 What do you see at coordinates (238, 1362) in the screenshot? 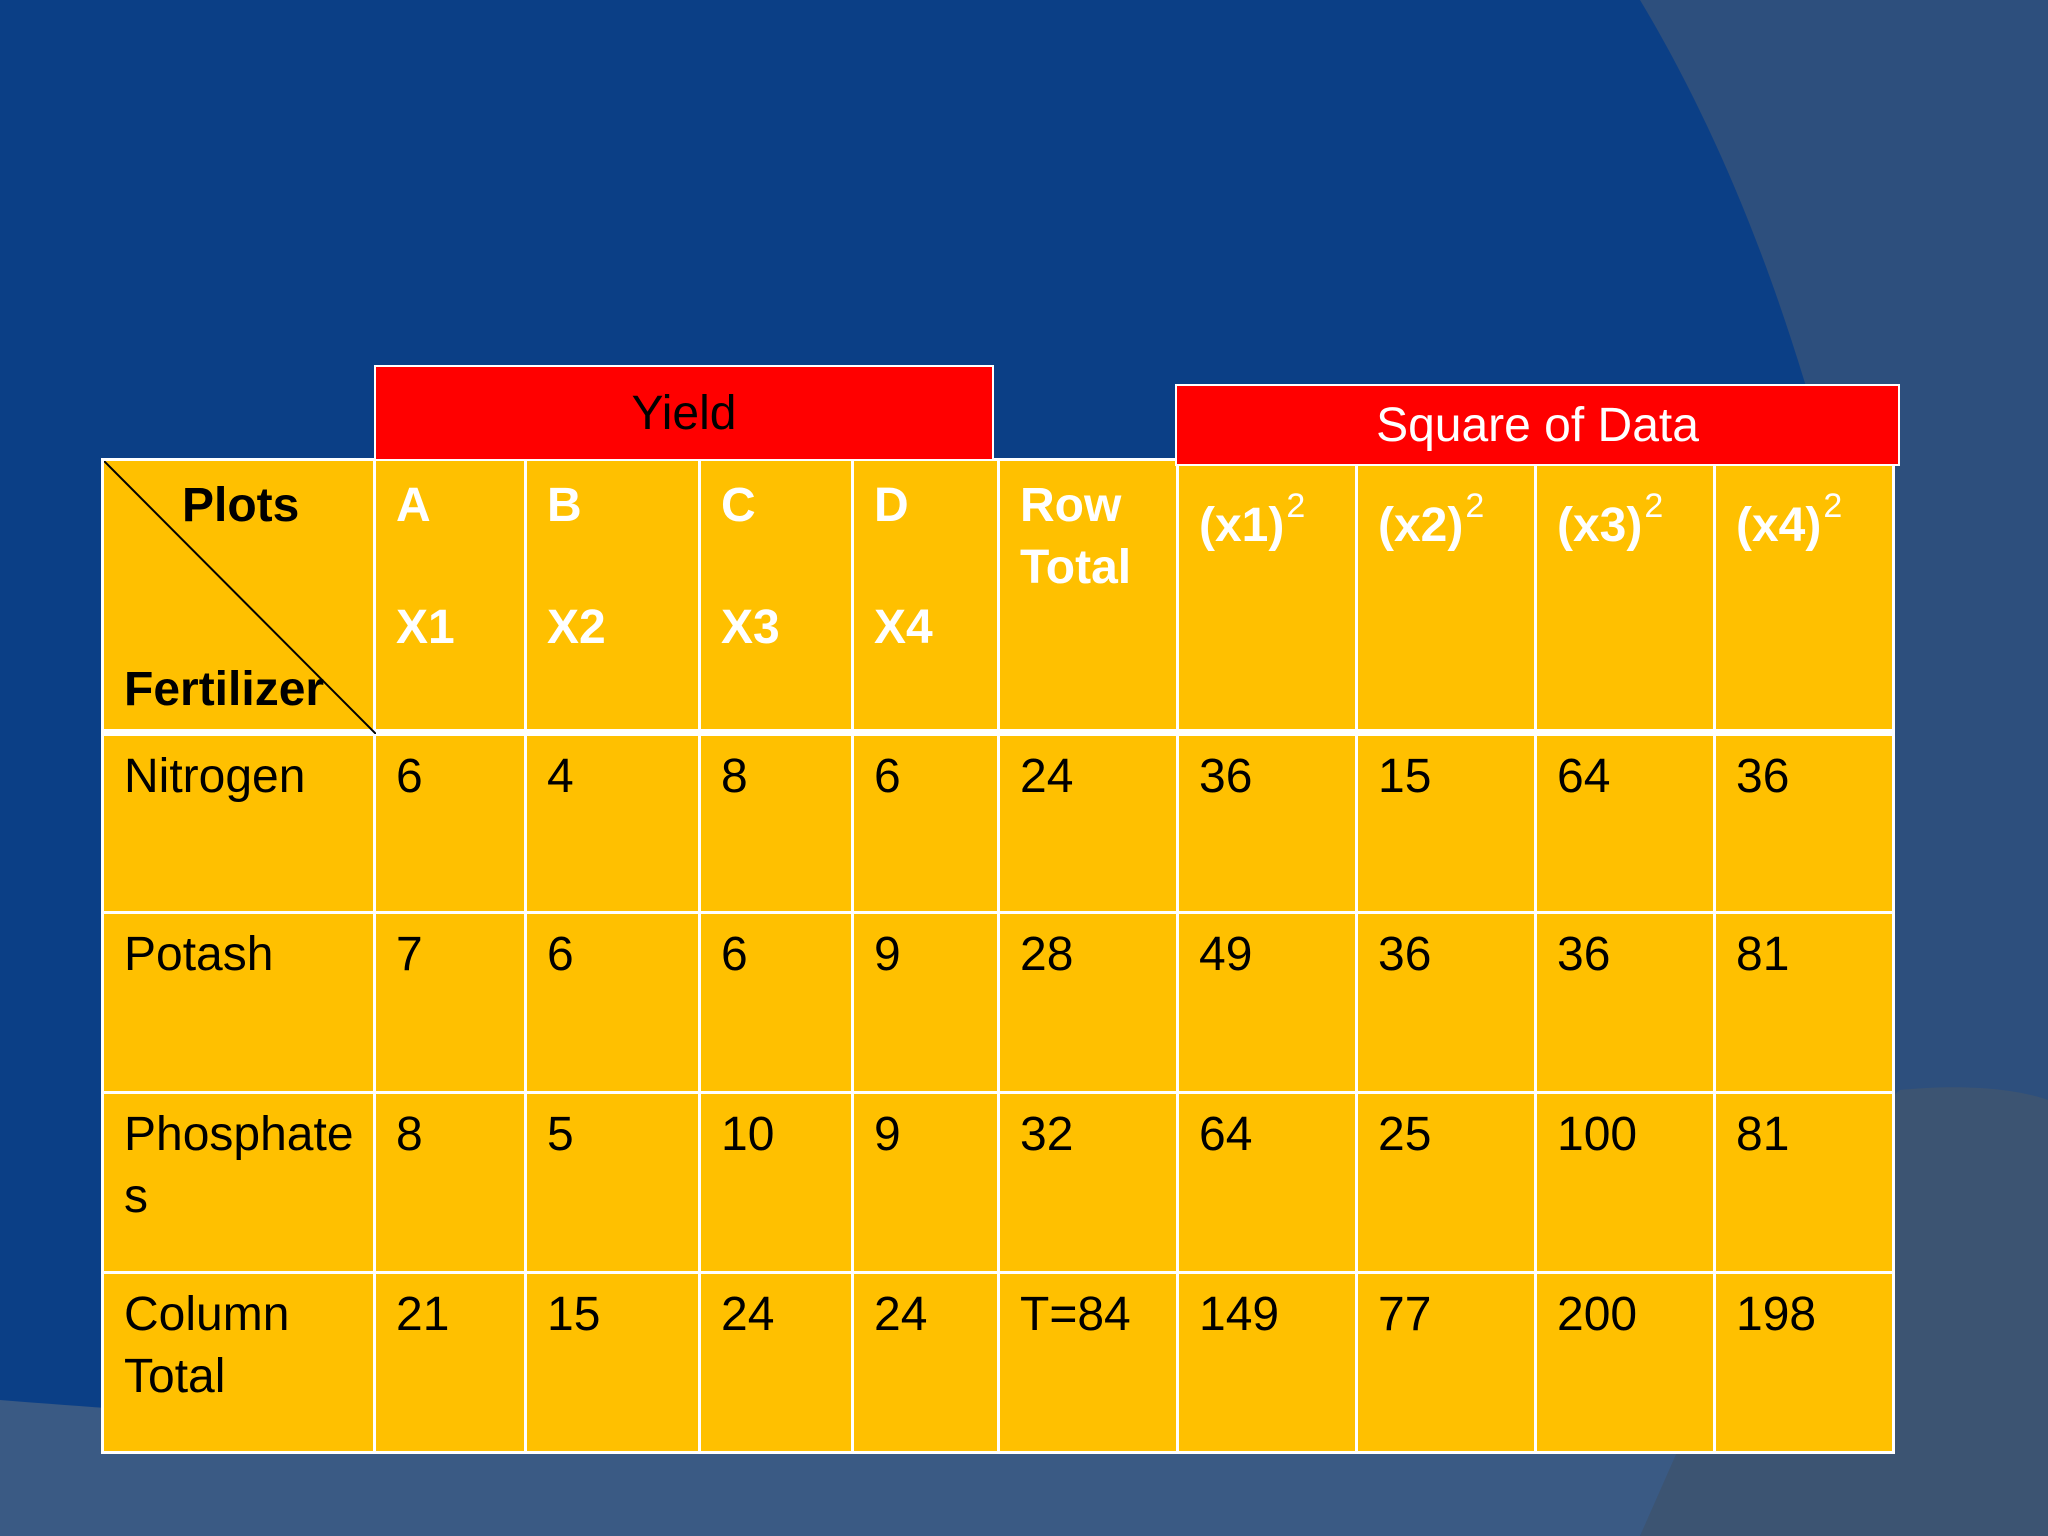
I see `row-label: Column Total` at bounding box center [238, 1362].